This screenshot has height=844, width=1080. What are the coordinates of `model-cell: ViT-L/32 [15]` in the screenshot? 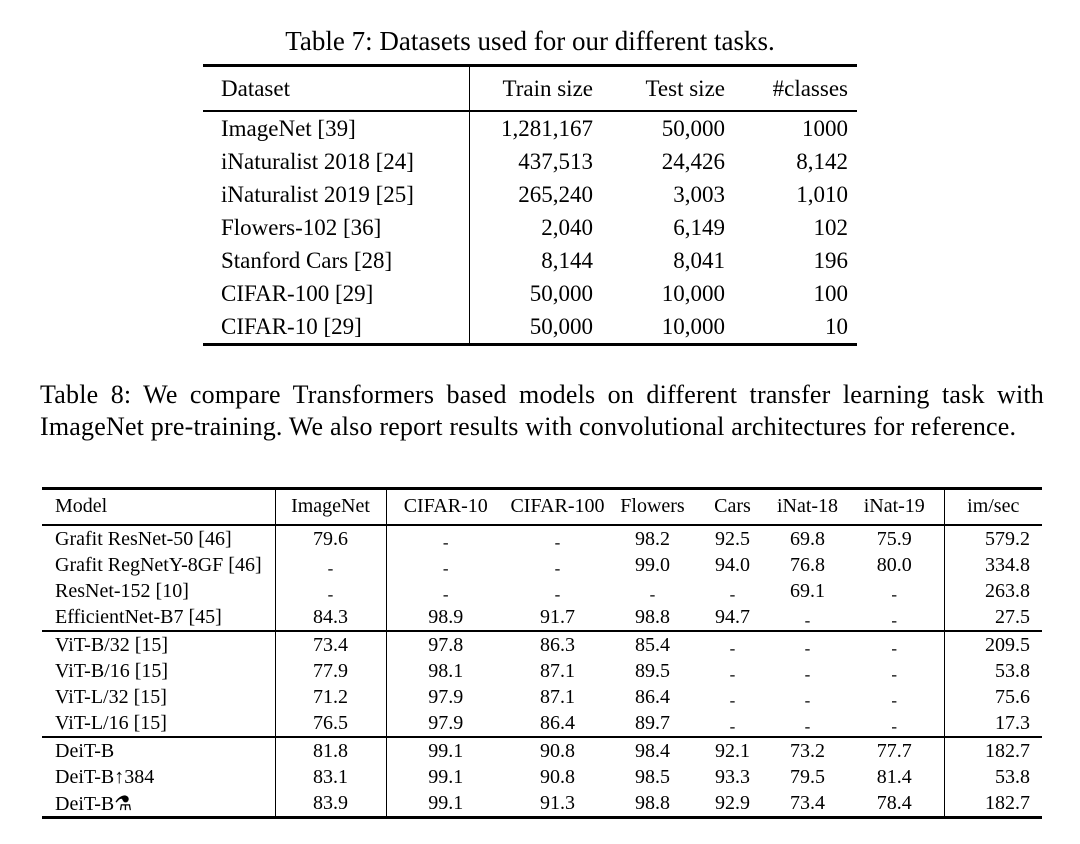 It's located at (159, 697).